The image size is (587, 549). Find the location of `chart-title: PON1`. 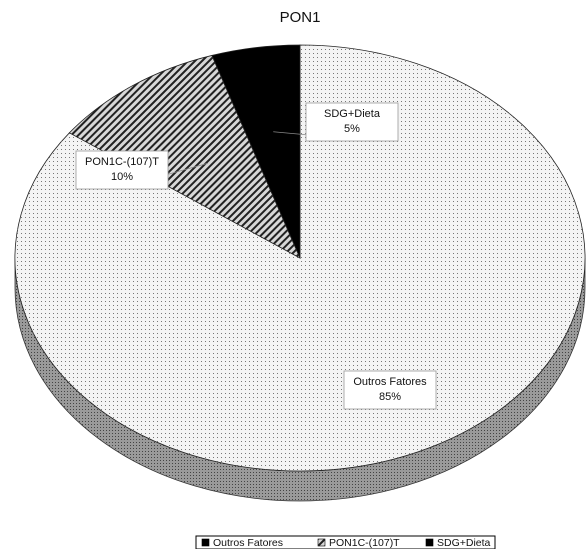

chart-title: PON1 is located at coordinates (300, 17).